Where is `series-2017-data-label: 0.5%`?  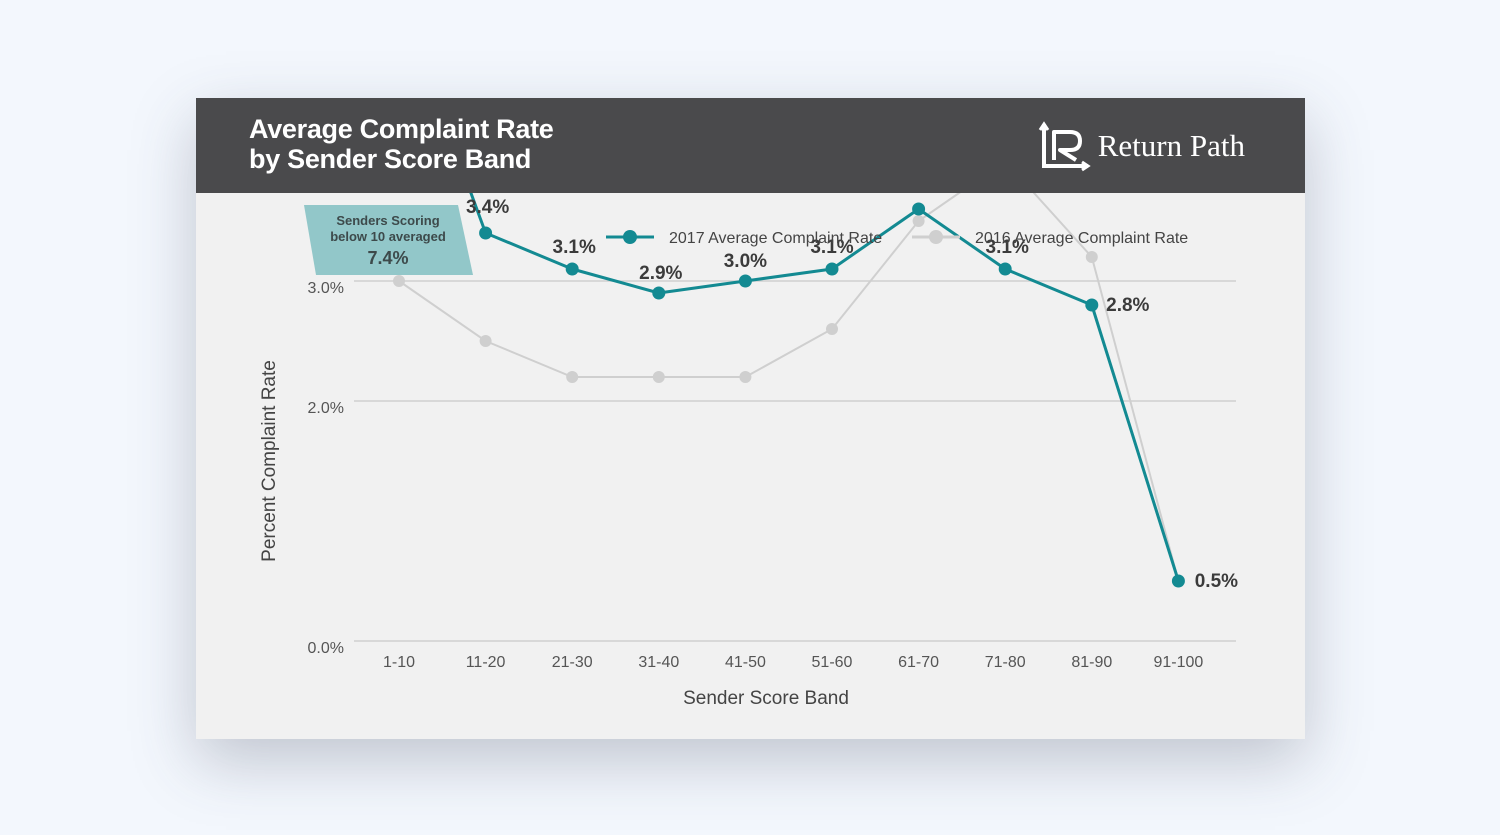 series-2017-data-label: 0.5% is located at coordinates (1216, 581).